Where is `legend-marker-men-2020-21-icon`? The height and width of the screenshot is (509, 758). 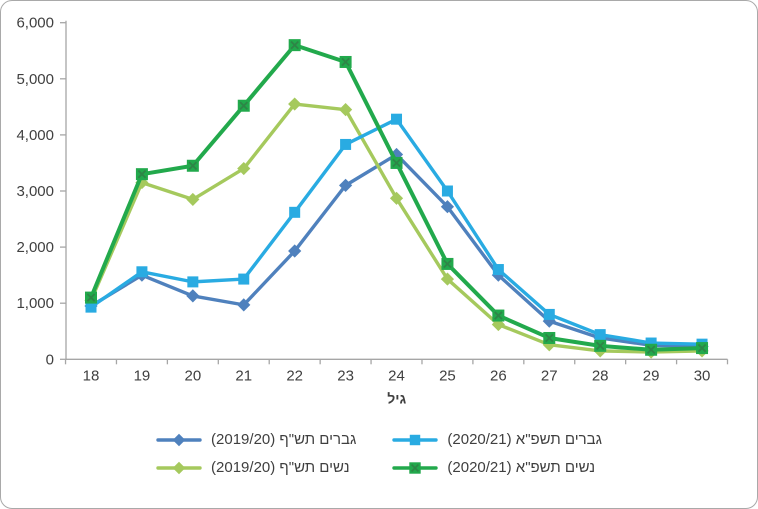 legend-marker-men-2020-21-icon is located at coordinates (415, 440).